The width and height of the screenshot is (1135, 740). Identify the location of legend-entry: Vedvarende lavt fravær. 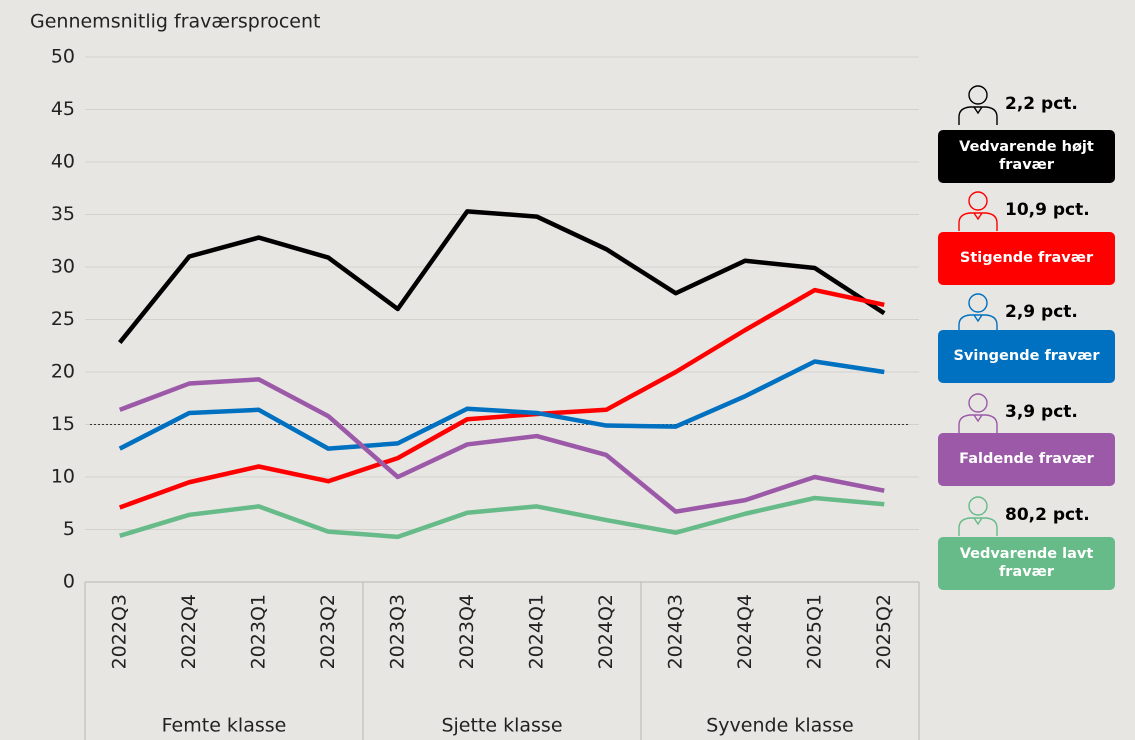
(1026, 563).